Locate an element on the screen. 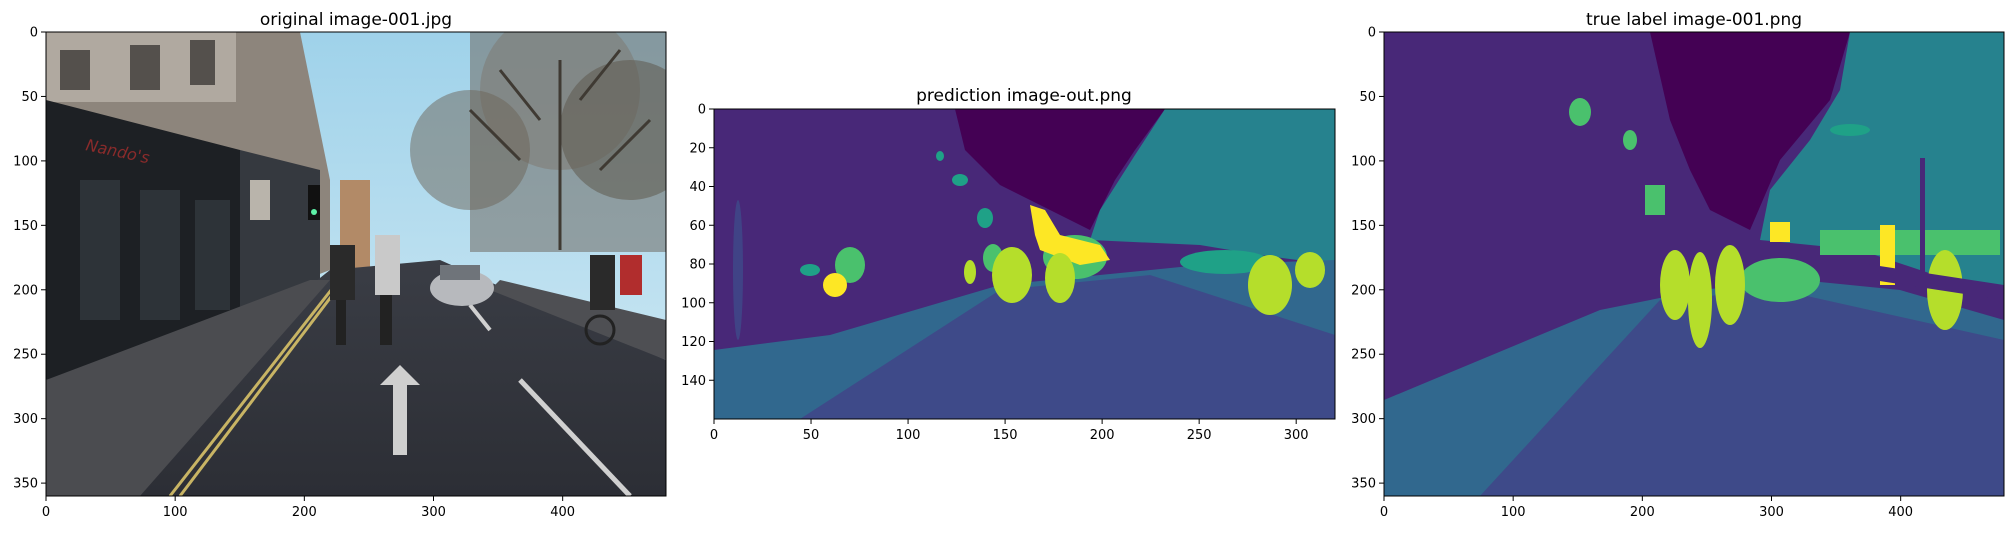  sidewalk-left is located at coordinates (188, 388).